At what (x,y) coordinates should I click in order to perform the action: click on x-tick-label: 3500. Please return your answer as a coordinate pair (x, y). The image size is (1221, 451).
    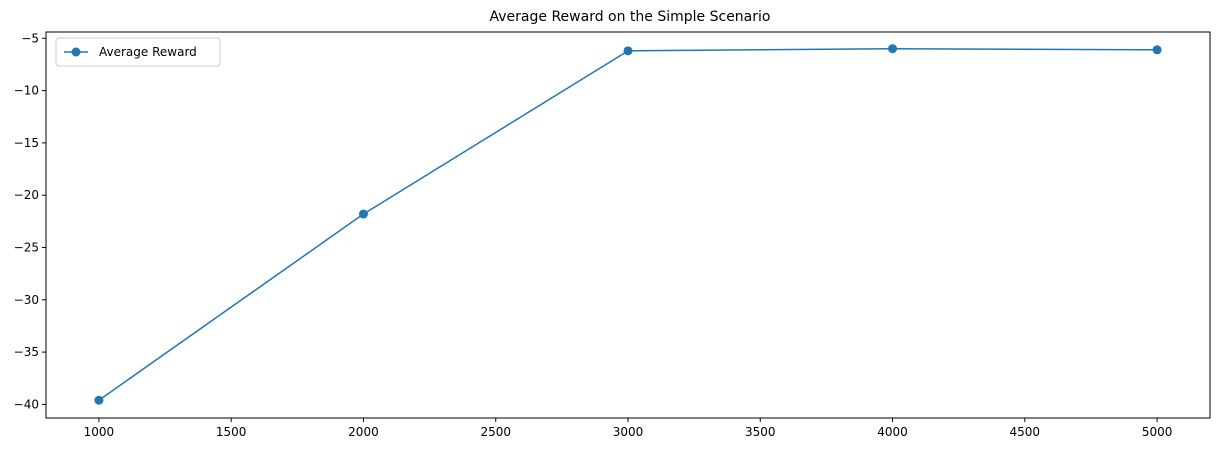
    Looking at the image, I should click on (760, 432).